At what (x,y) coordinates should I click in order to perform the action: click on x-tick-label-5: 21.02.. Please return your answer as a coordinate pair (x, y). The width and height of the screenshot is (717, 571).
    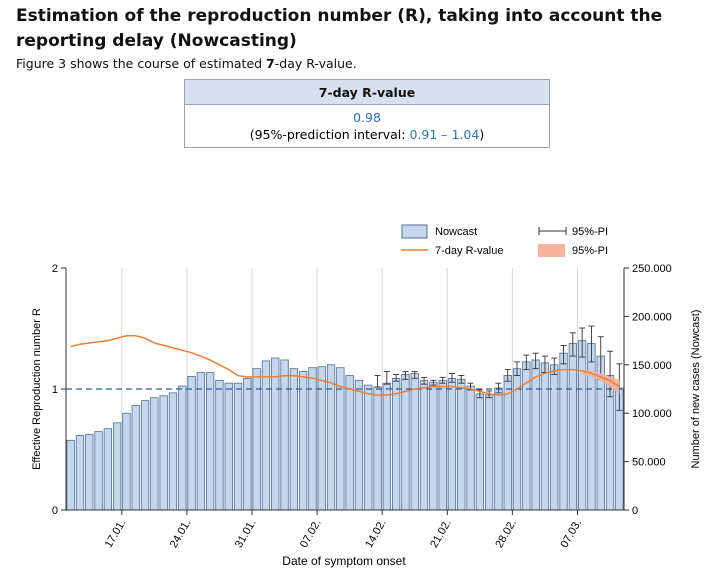
    Looking at the image, I should click on (441, 534).